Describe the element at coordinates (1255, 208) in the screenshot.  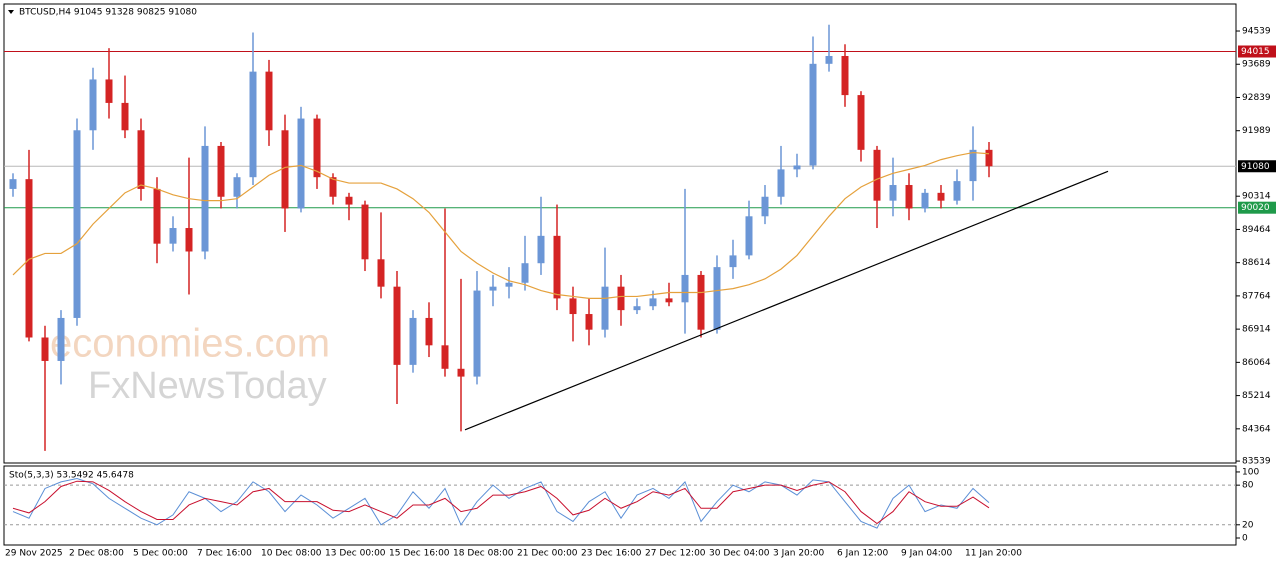
I see `price-level-label: 90020` at that location.